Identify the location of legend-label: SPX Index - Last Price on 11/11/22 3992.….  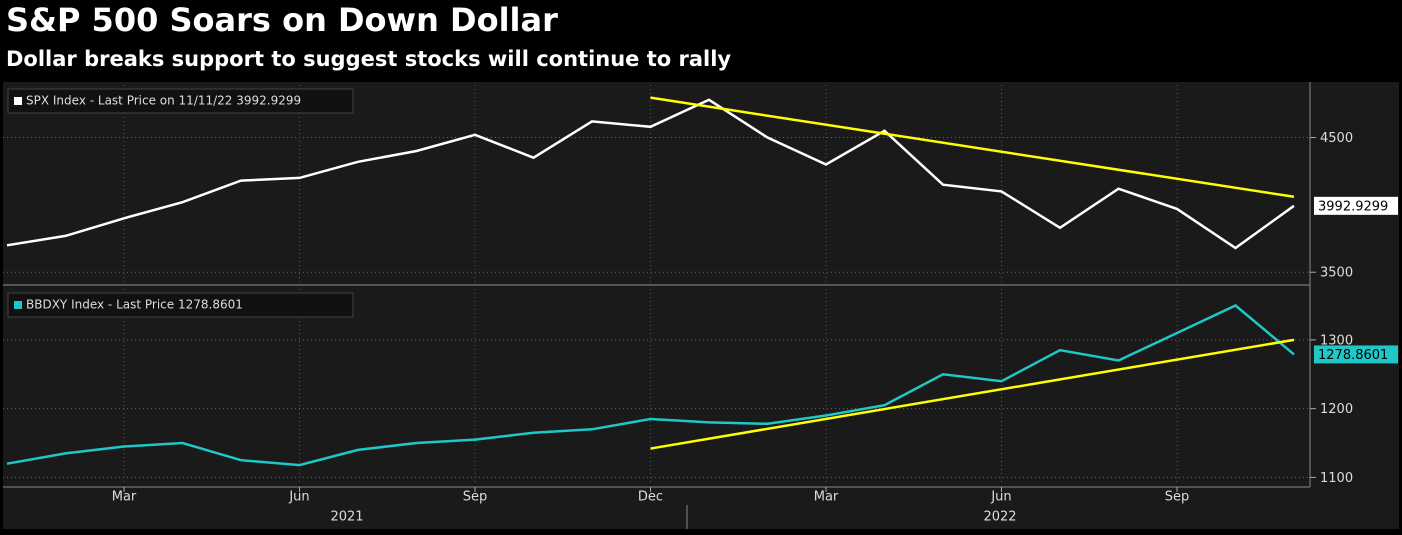
(163, 101).